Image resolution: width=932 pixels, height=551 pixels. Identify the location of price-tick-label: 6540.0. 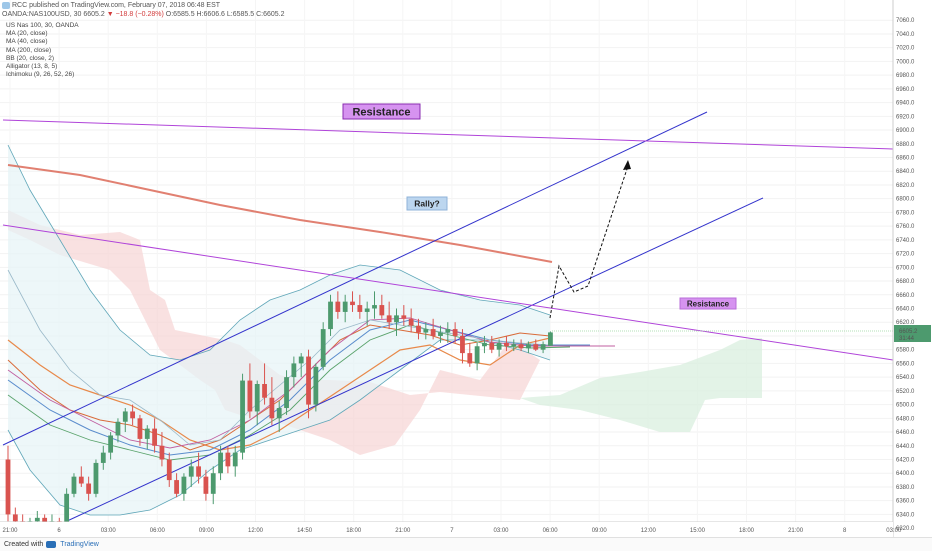
(905, 378).